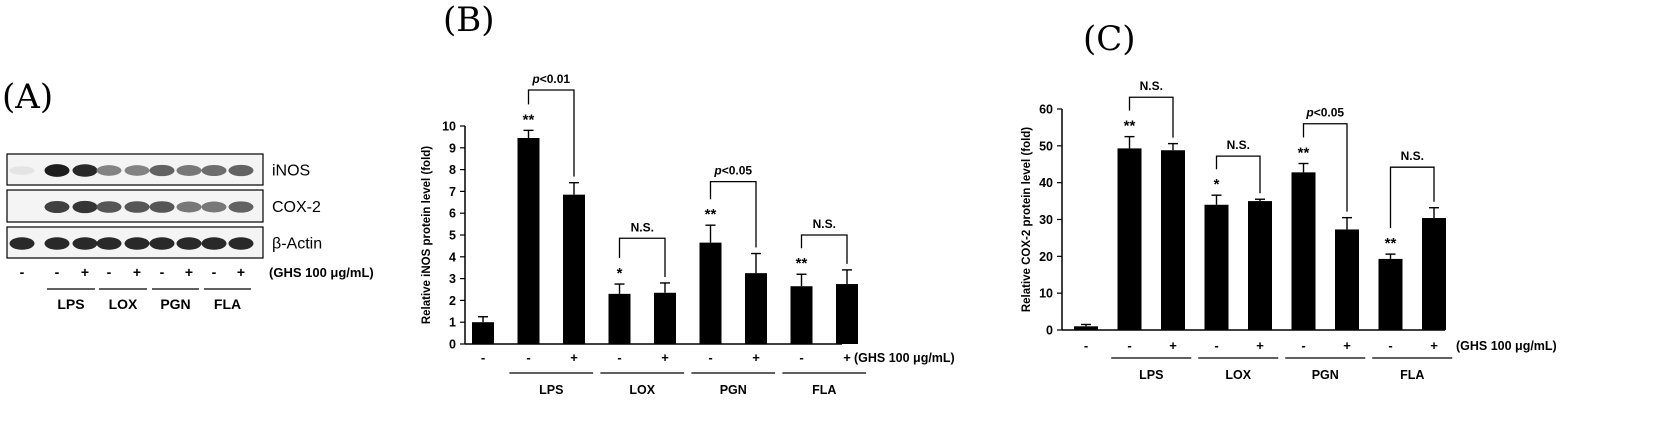  I want to click on blot-label-actin: β-Actin, so click(297, 244).